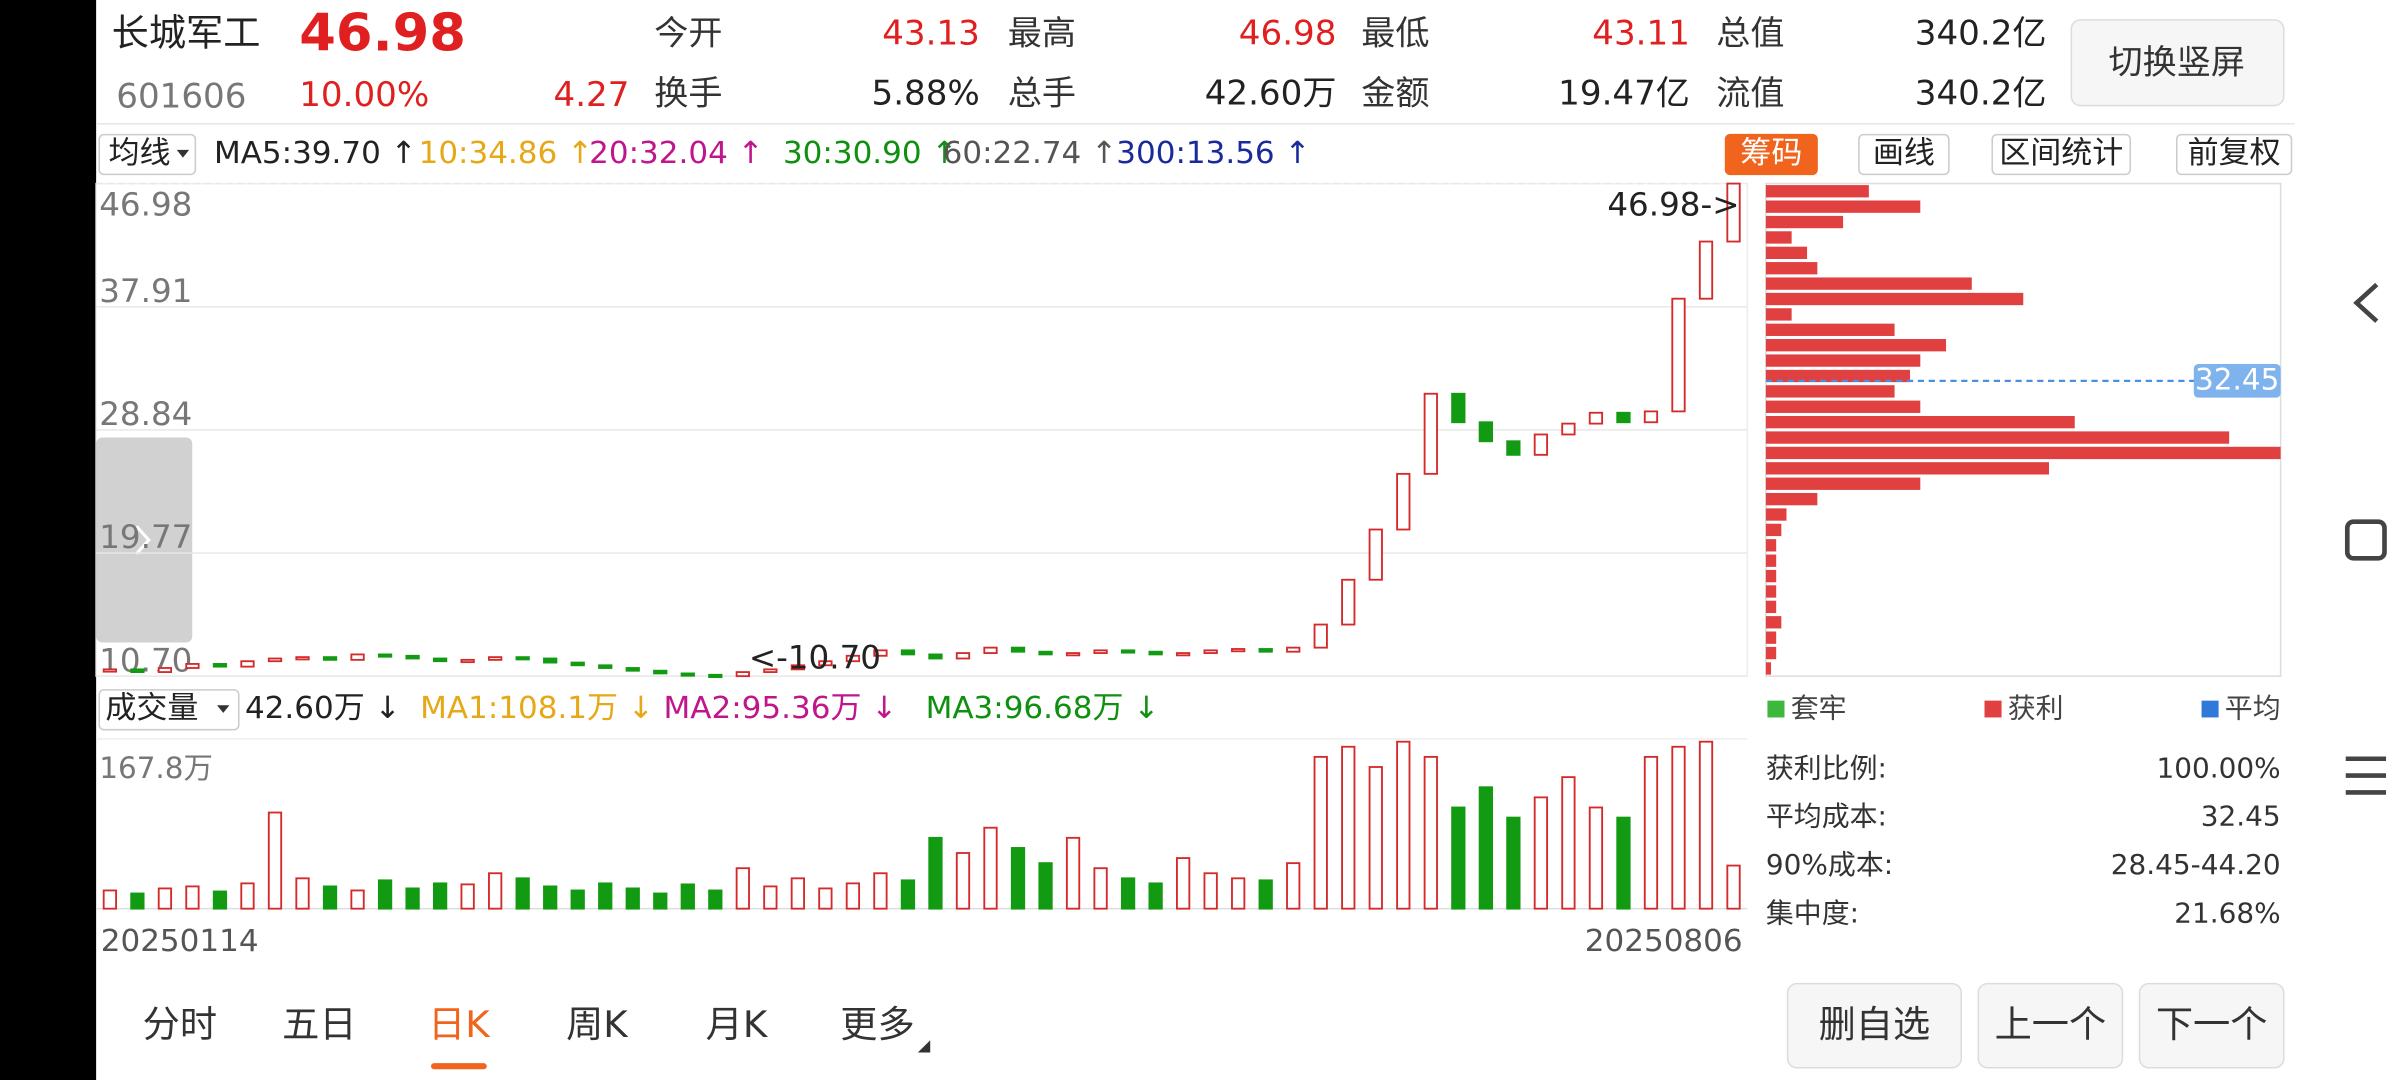 The image size is (2400, 1080). I want to click on tab: 五日, so click(319, 1024).